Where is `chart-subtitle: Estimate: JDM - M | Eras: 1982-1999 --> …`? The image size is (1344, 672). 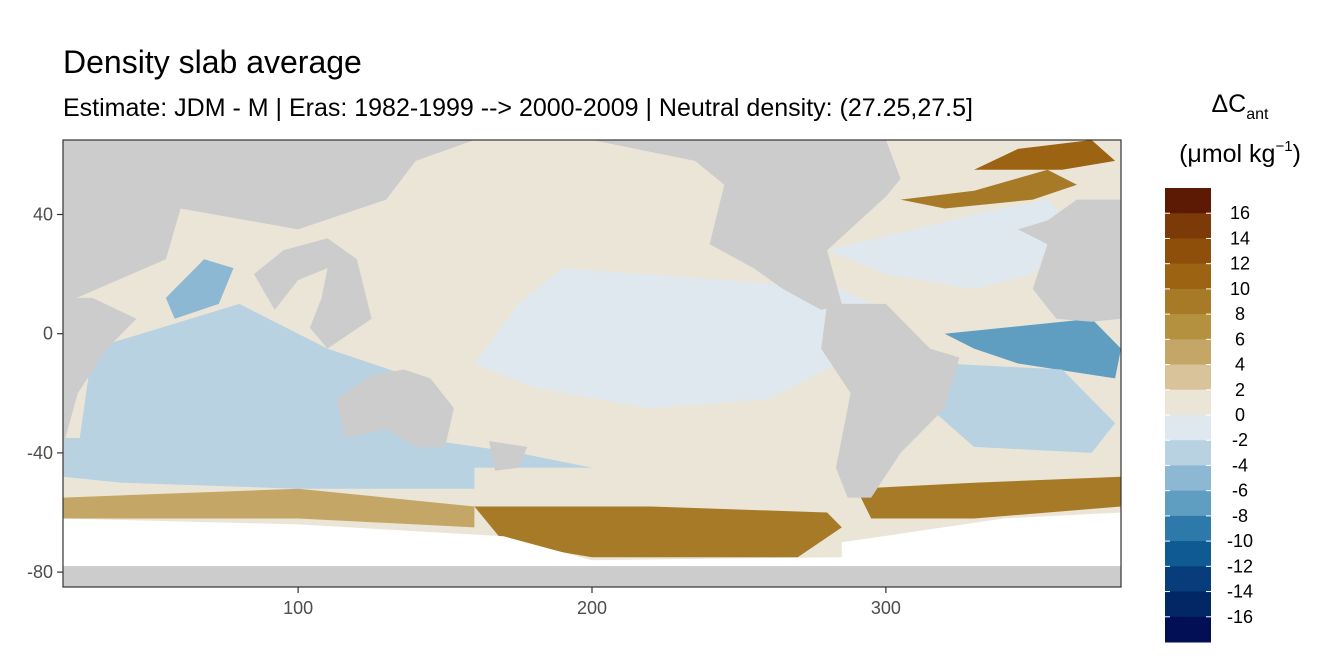 chart-subtitle: Estimate: JDM - M | Eras: 1982-1999 --> … is located at coordinates (518, 108).